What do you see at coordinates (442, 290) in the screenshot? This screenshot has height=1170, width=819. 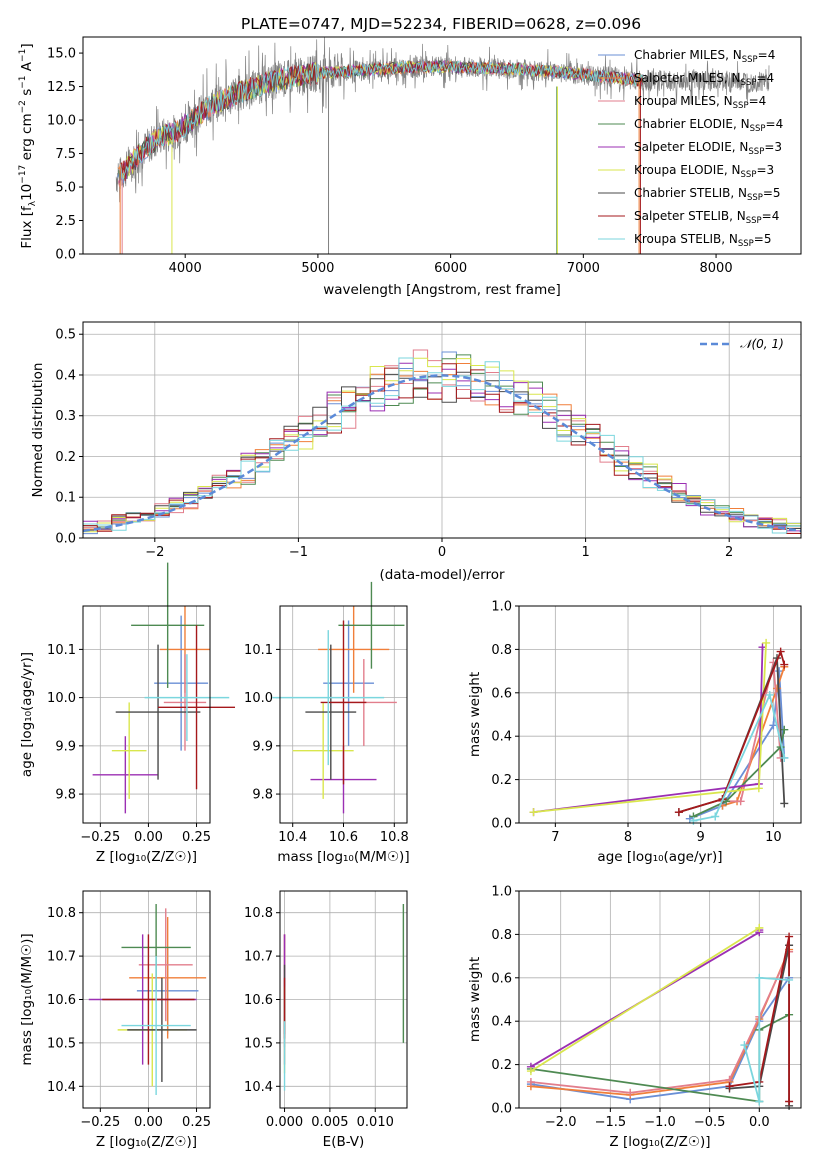 I see `spectrum-xlabel: wavelength [Angstrom, rest frame]` at bounding box center [442, 290].